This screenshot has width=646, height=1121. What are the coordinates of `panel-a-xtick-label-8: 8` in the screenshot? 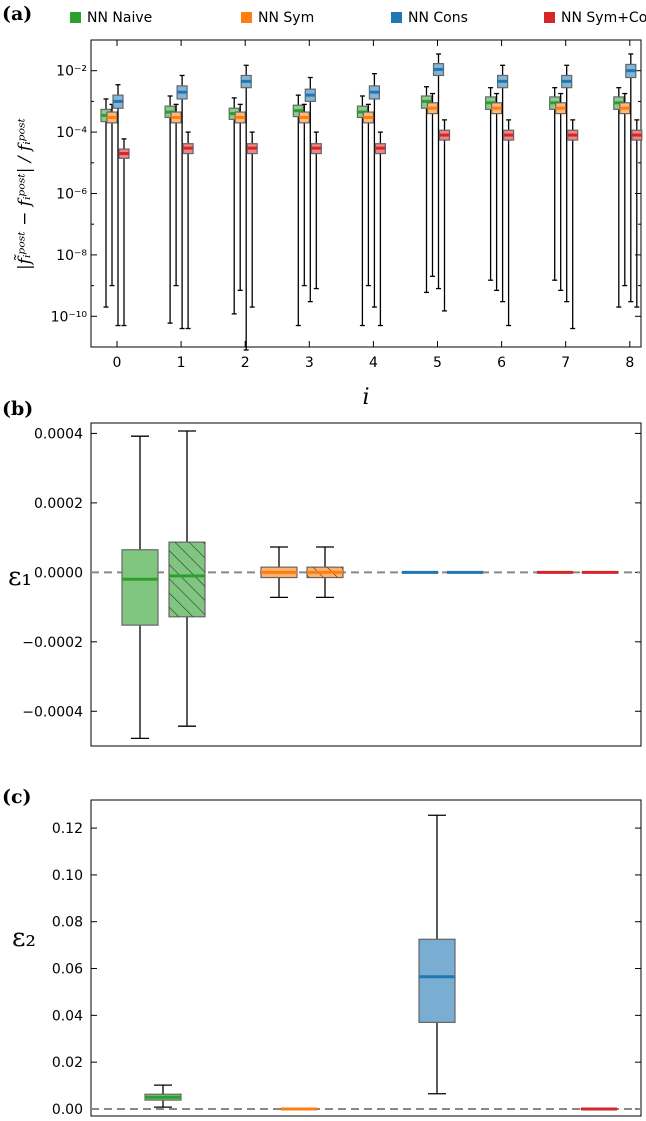 It's located at (629, 363).